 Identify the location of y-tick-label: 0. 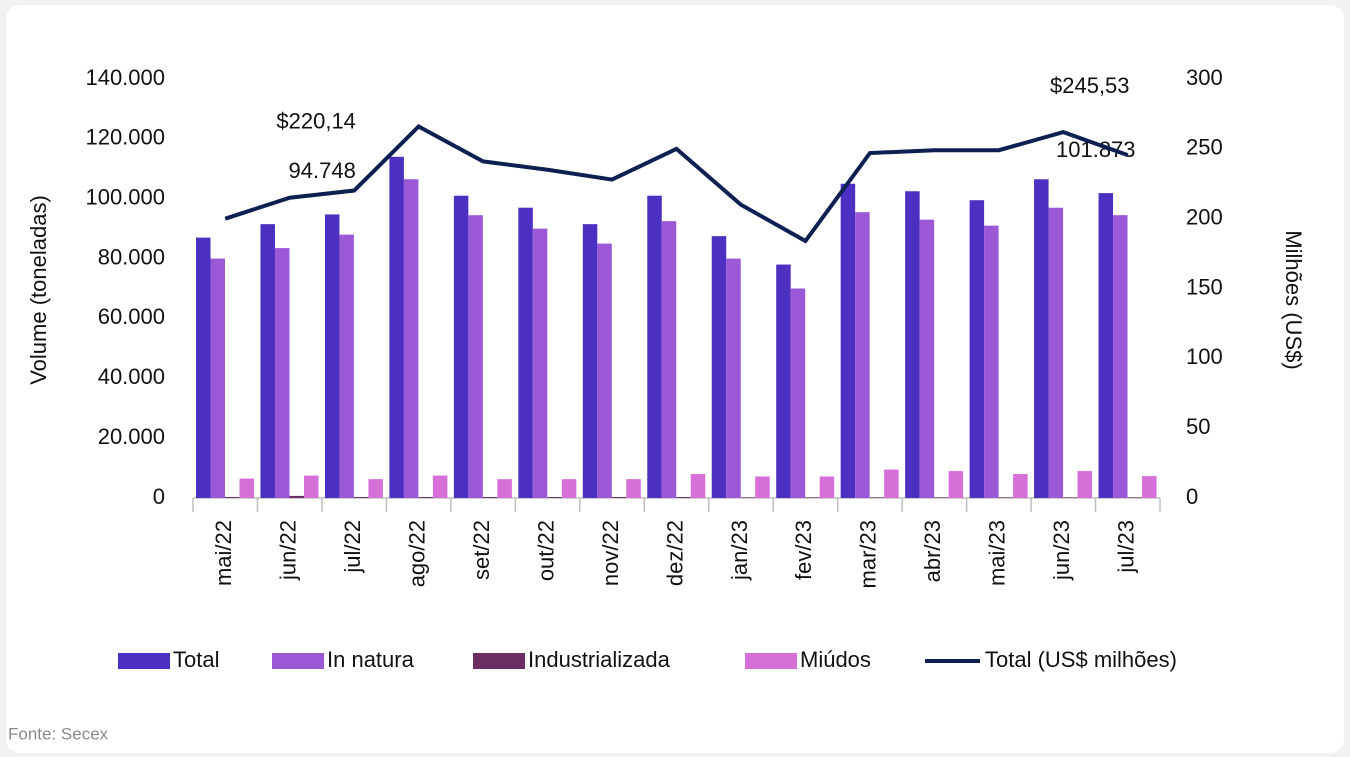
(159, 496).